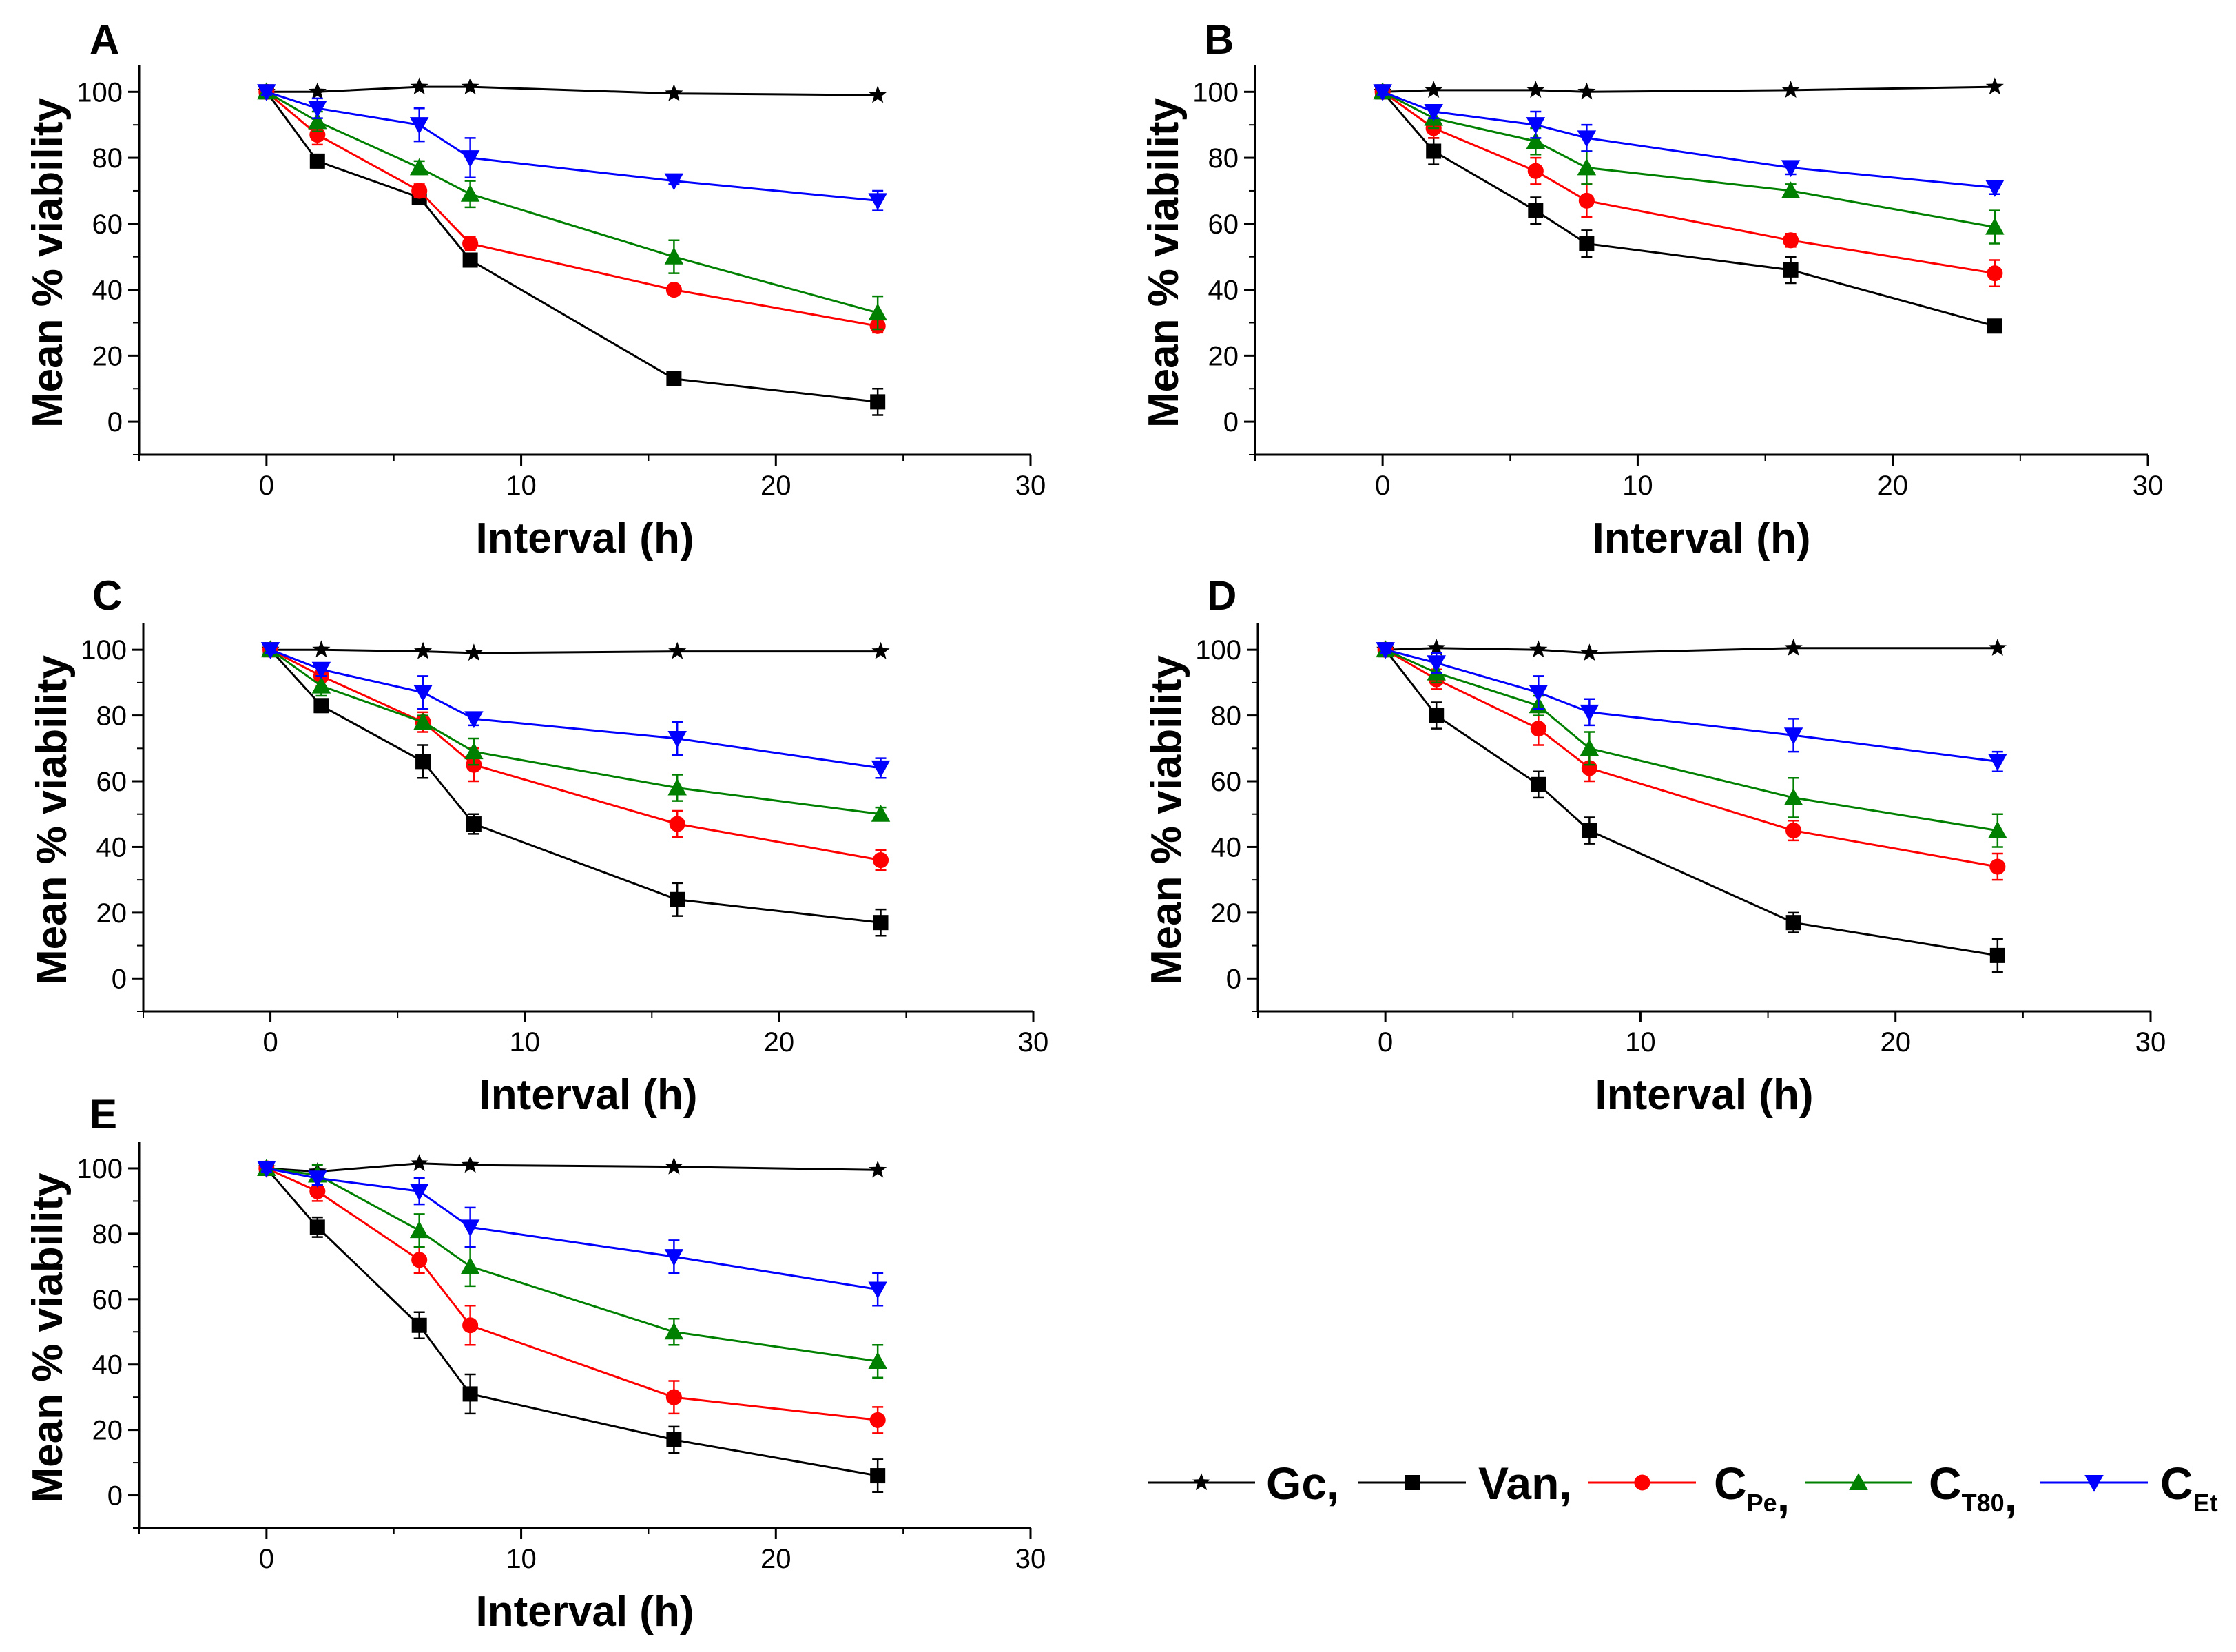  Describe the element at coordinates (2148, 486) in the screenshot. I see `x-tick-label: 30` at that location.